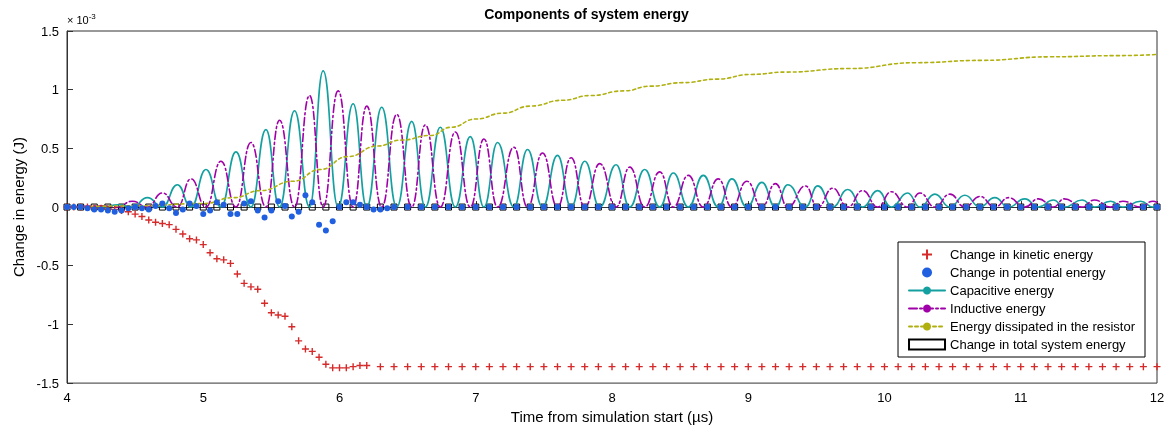 The image size is (1173, 429). What do you see at coordinates (587, 14) in the screenshot?
I see `chart-title: Components of system energy` at bounding box center [587, 14].